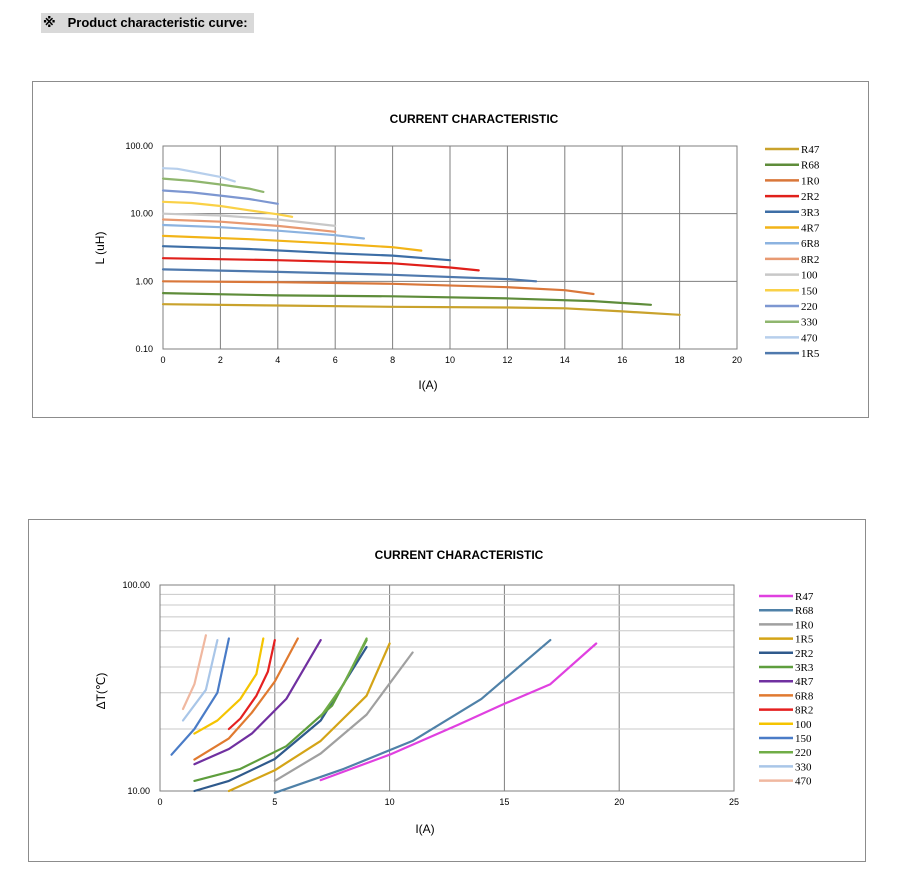 The height and width of the screenshot is (879, 904). What do you see at coordinates (277, 360) in the screenshot?
I see `x-tick-label: 4` at bounding box center [277, 360].